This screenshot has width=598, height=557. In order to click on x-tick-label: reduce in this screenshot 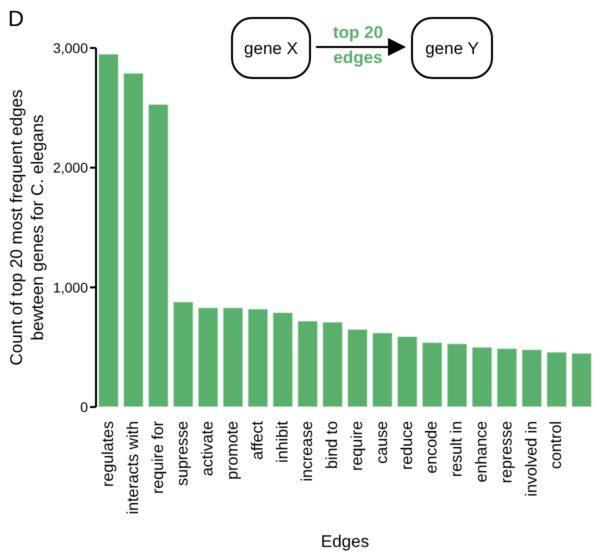, I will do `click(407, 445)`.